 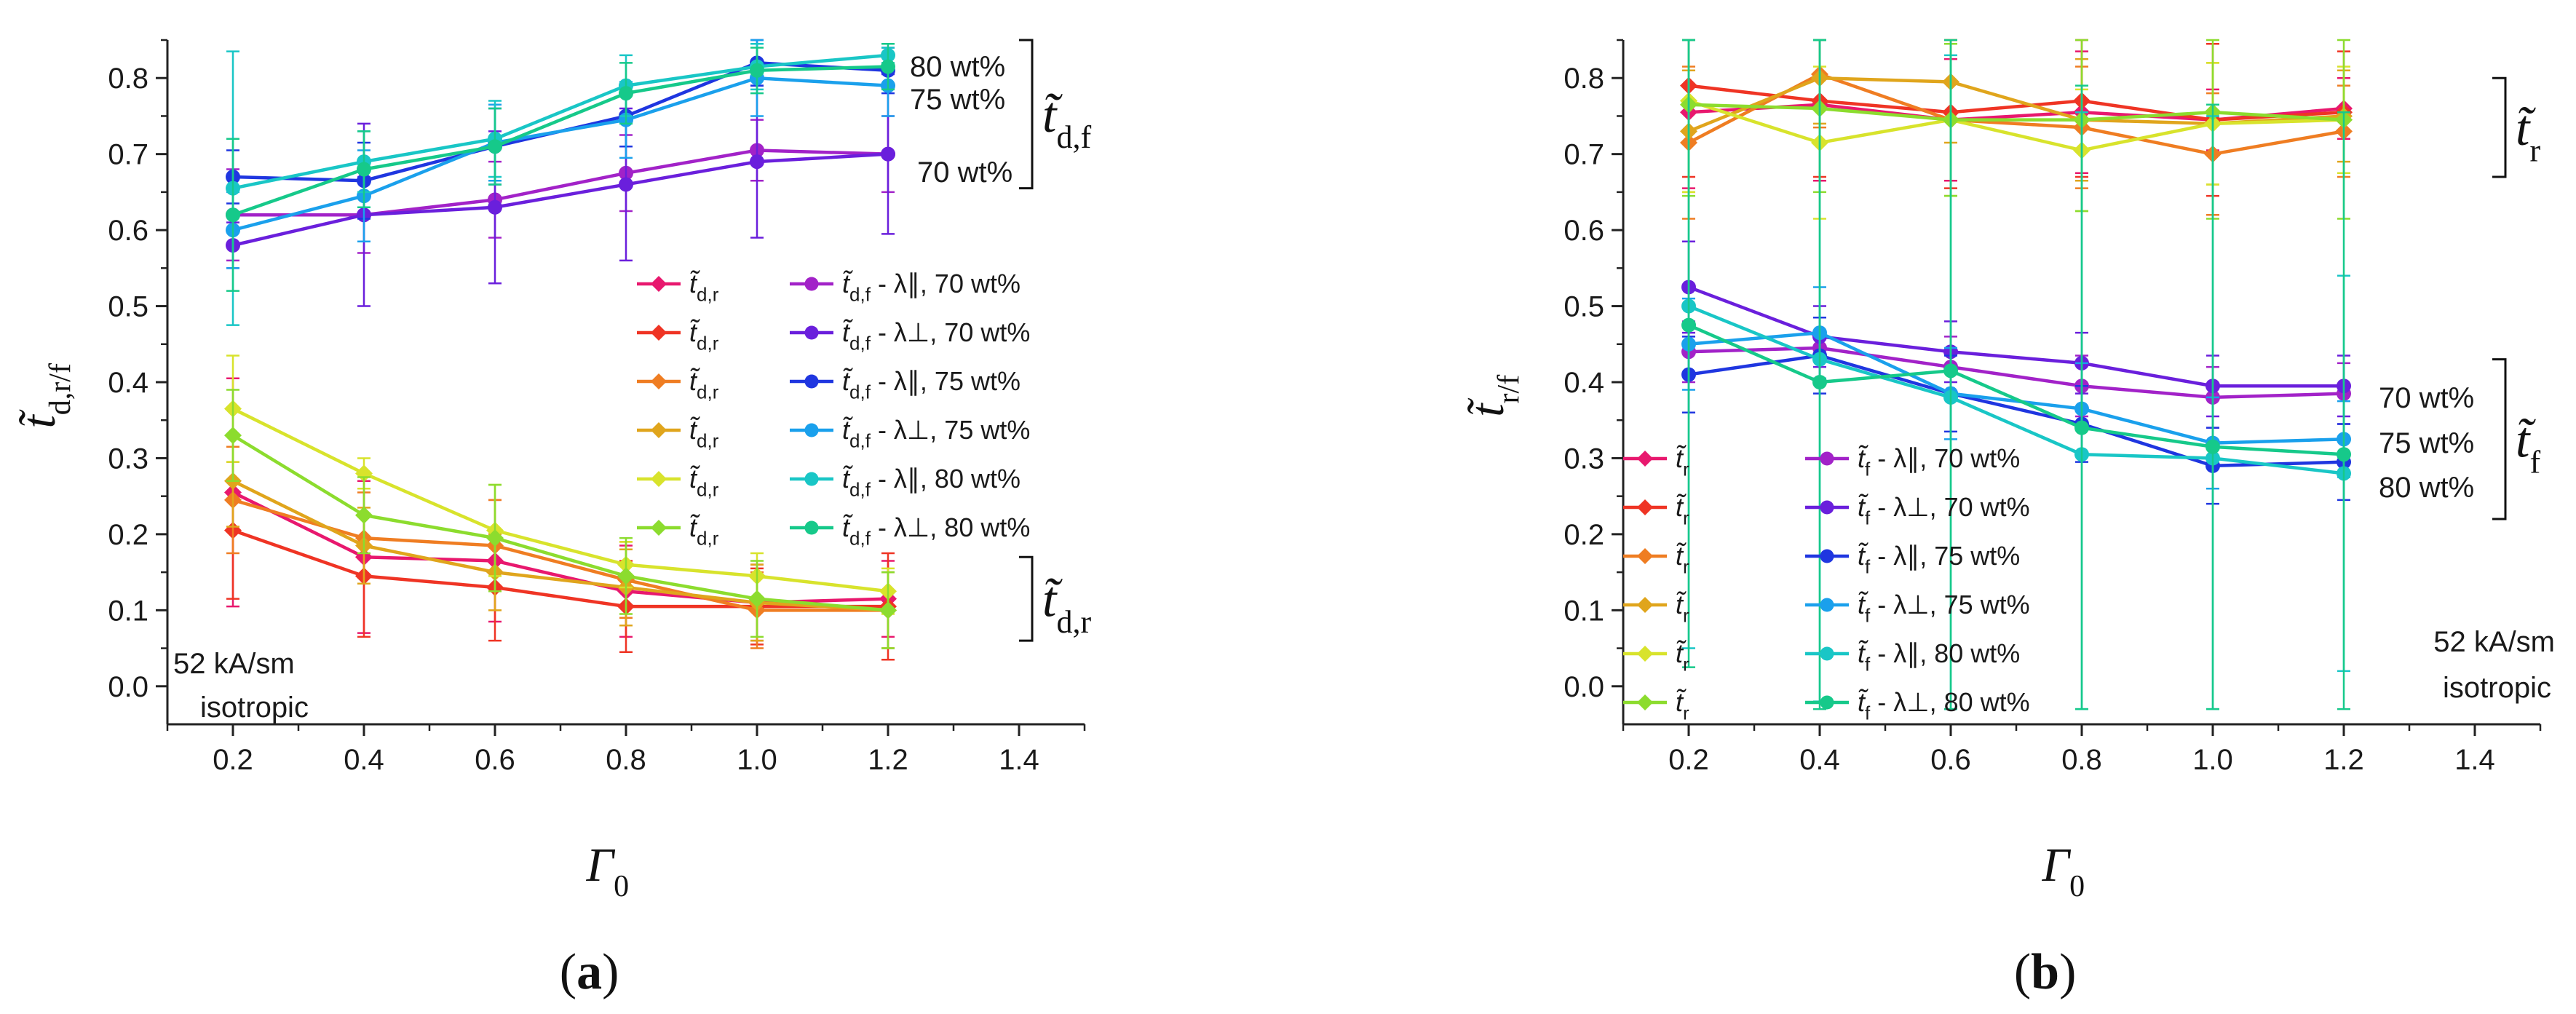 I want to click on annotation-conc-70: 70 wt%, so click(x=2426, y=398).